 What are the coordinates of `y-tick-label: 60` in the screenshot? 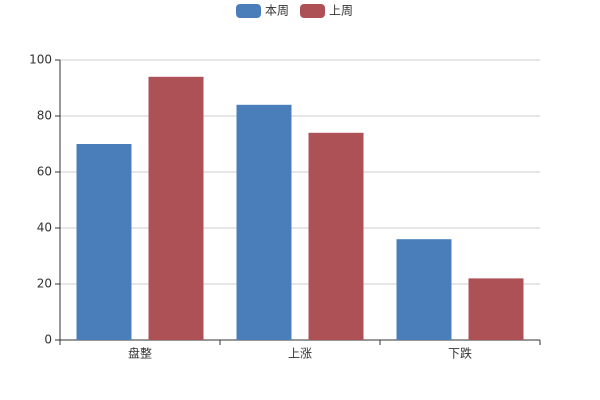 It's located at (44, 172).